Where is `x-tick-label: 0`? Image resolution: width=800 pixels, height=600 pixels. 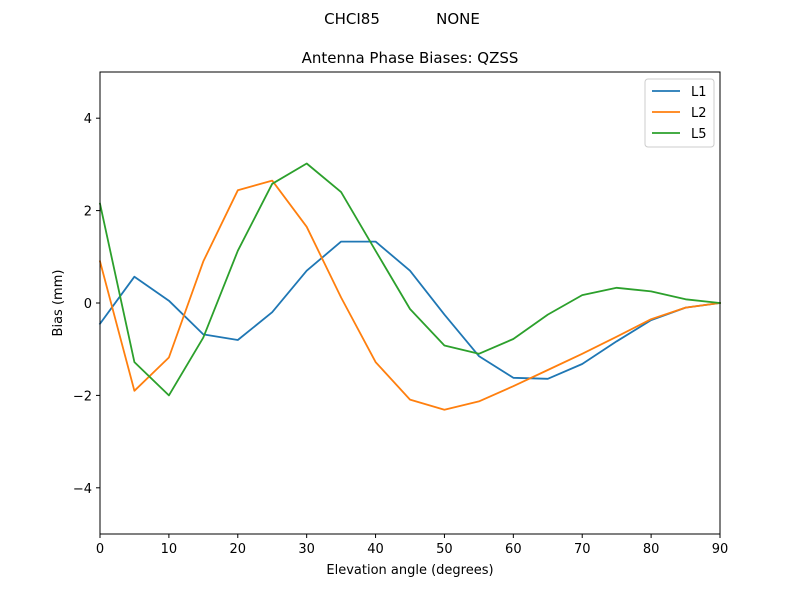
x-tick-label: 0 is located at coordinates (100, 549).